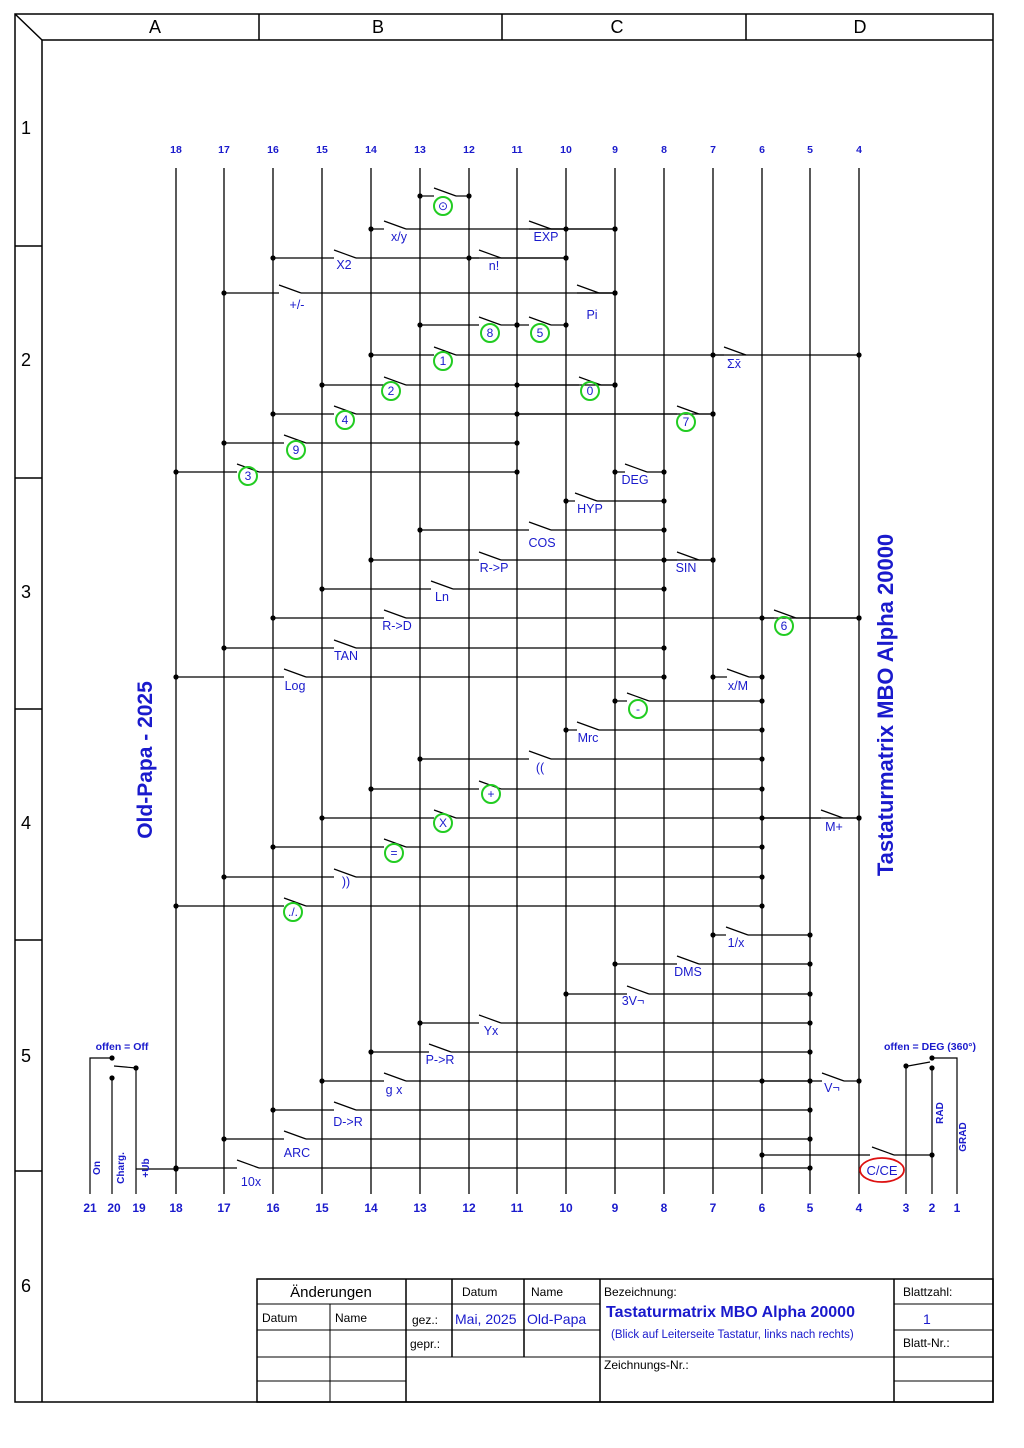 Image resolution: width=1024 pixels, height=1448 pixels. I want to click on key-switch: M+, so click(810, 821).